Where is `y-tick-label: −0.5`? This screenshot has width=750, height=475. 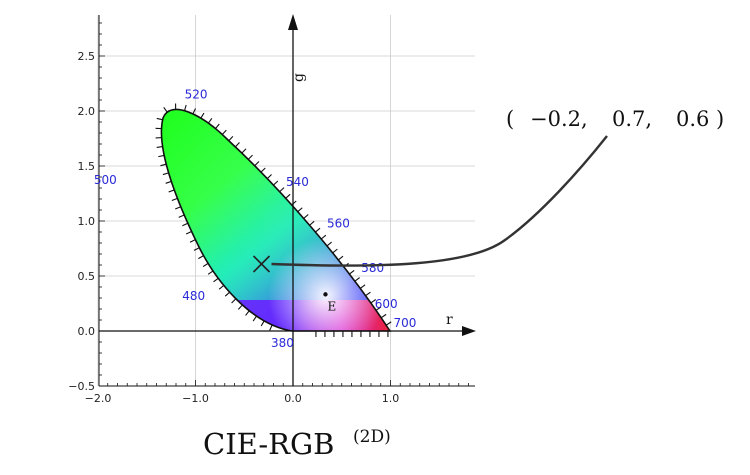 y-tick-label: −0.5 is located at coordinates (81, 386).